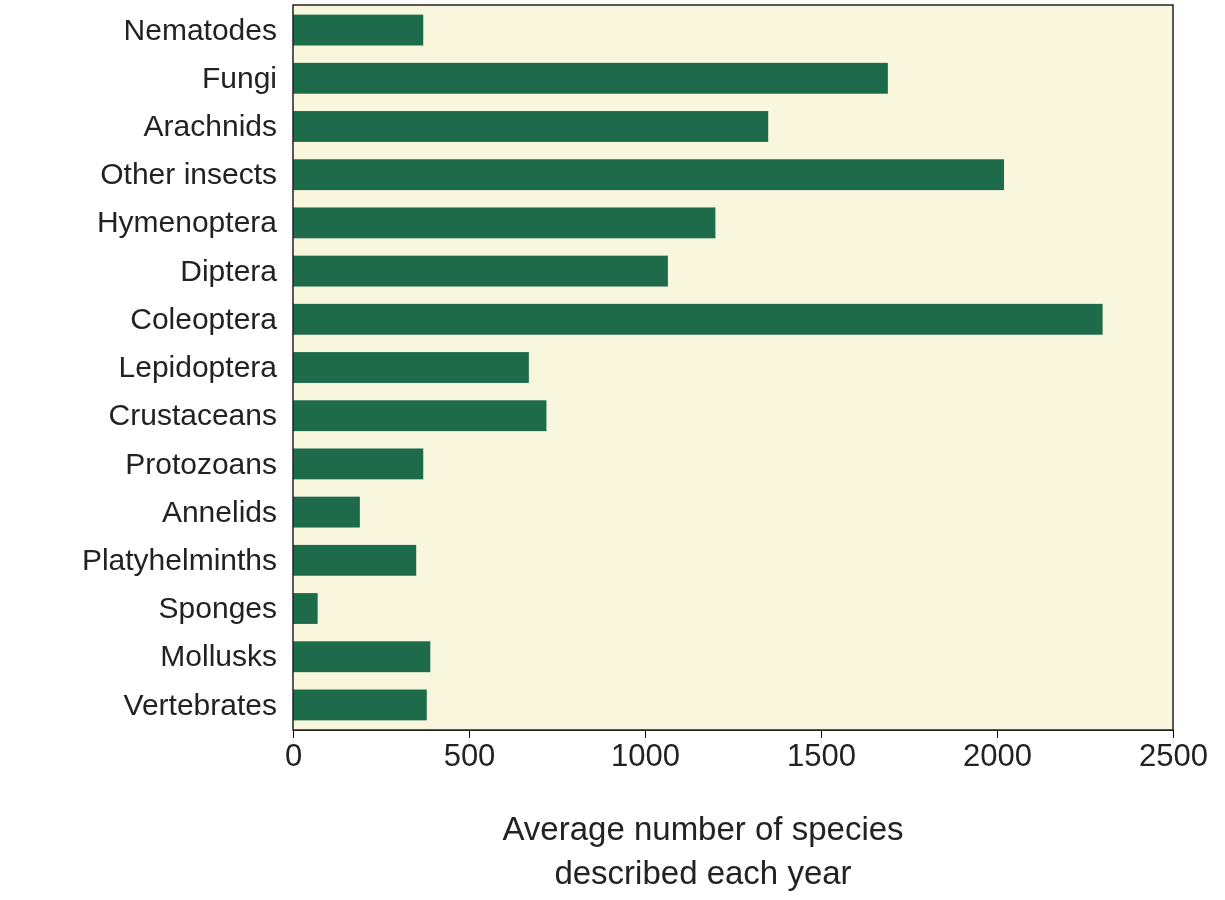 The width and height of the screenshot is (1225, 900). Describe the element at coordinates (229, 270) in the screenshot. I see `y-tick-label: Diptera` at that location.